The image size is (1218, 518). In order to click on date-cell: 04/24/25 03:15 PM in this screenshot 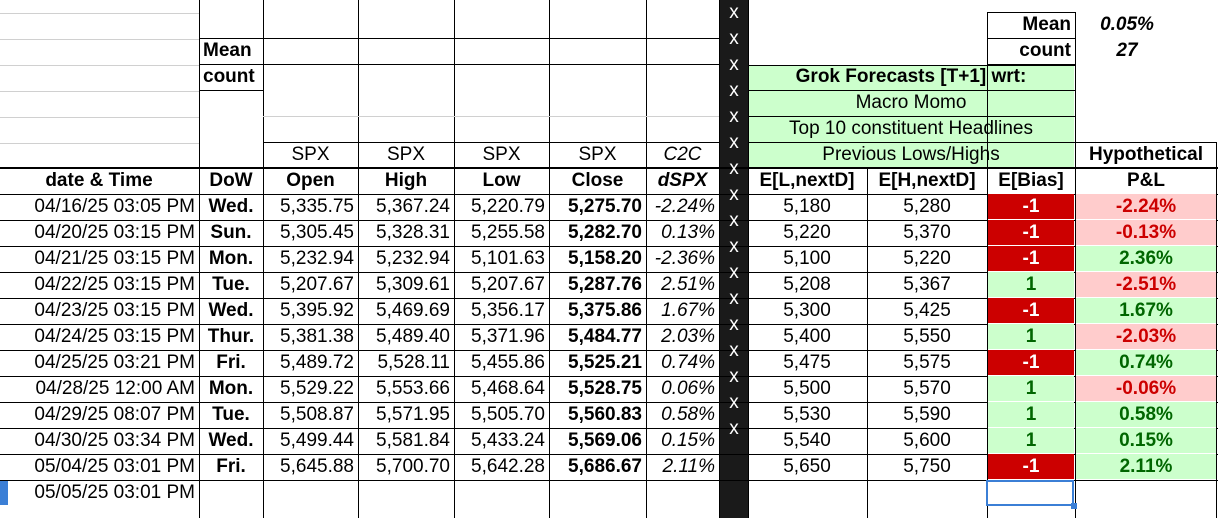, I will do `click(114, 336)`.